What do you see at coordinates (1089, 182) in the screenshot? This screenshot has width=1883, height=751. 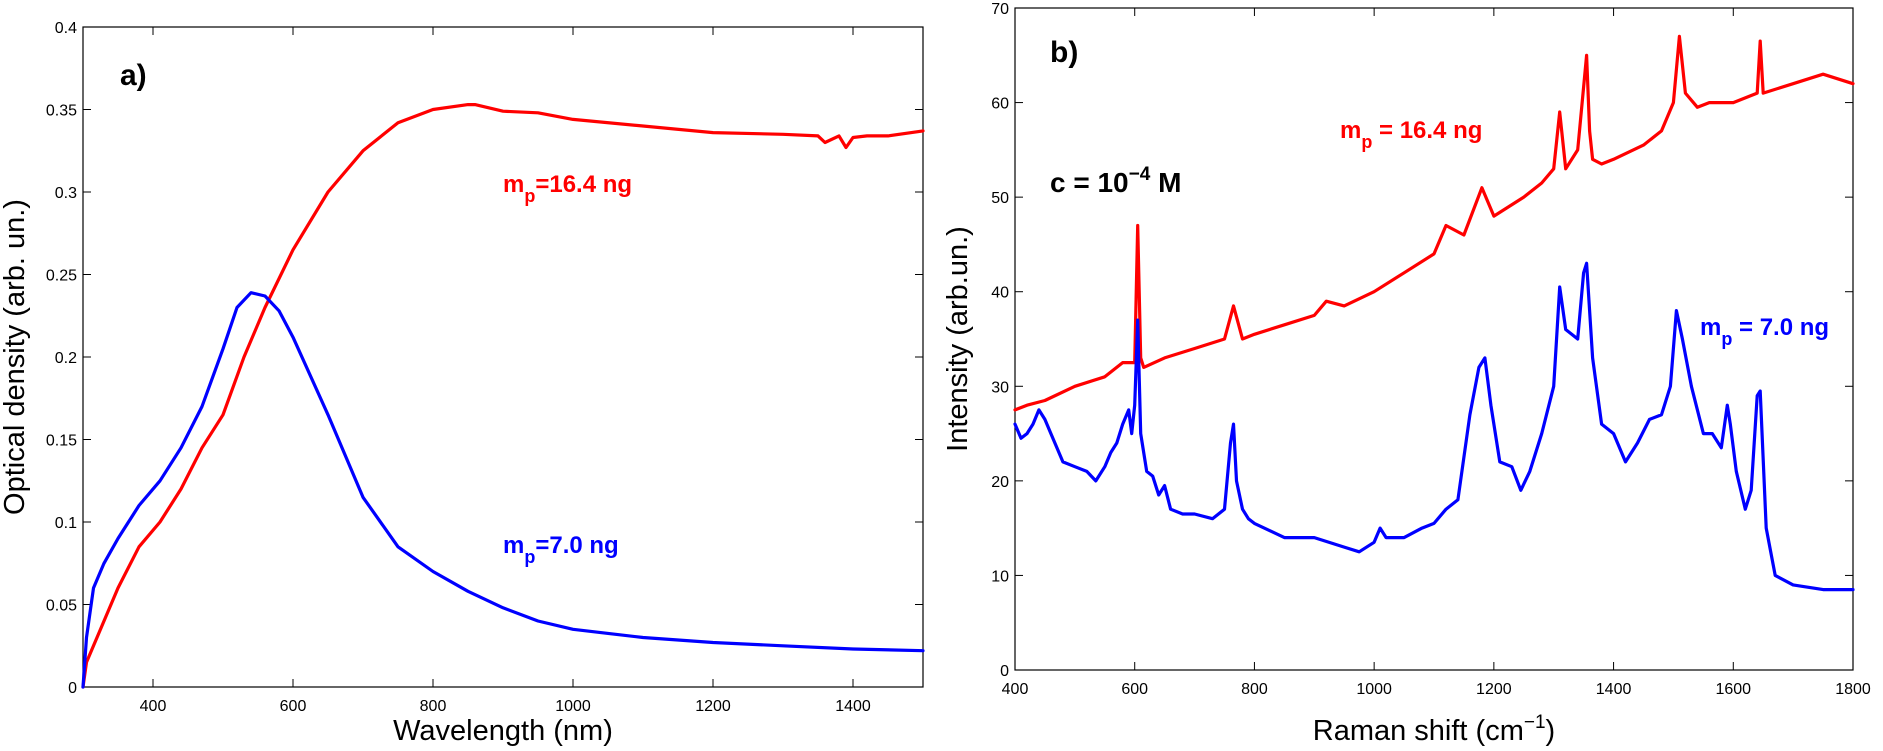 I see `panel-b-conc-base: c = 10` at bounding box center [1089, 182].